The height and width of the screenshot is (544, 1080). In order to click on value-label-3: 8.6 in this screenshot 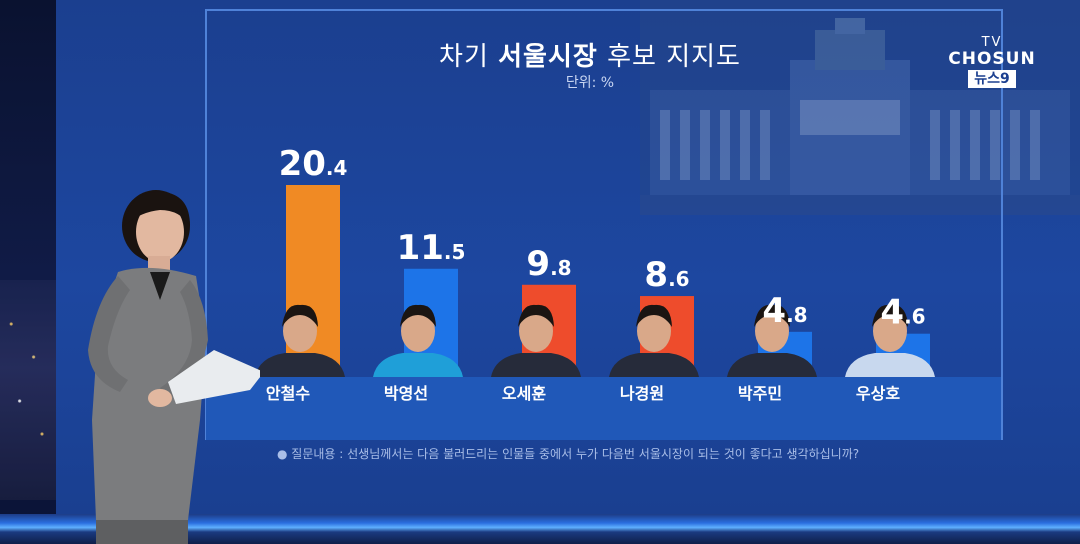, I will do `click(666, 275)`.